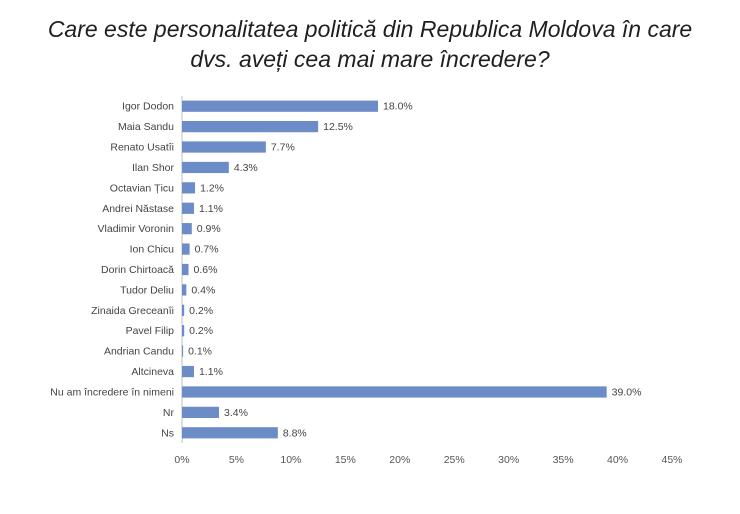 The height and width of the screenshot is (514, 740). Describe the element at coordinates (211, 372) in the screenshot. I see `value-label-13: 1.1%` at that location.